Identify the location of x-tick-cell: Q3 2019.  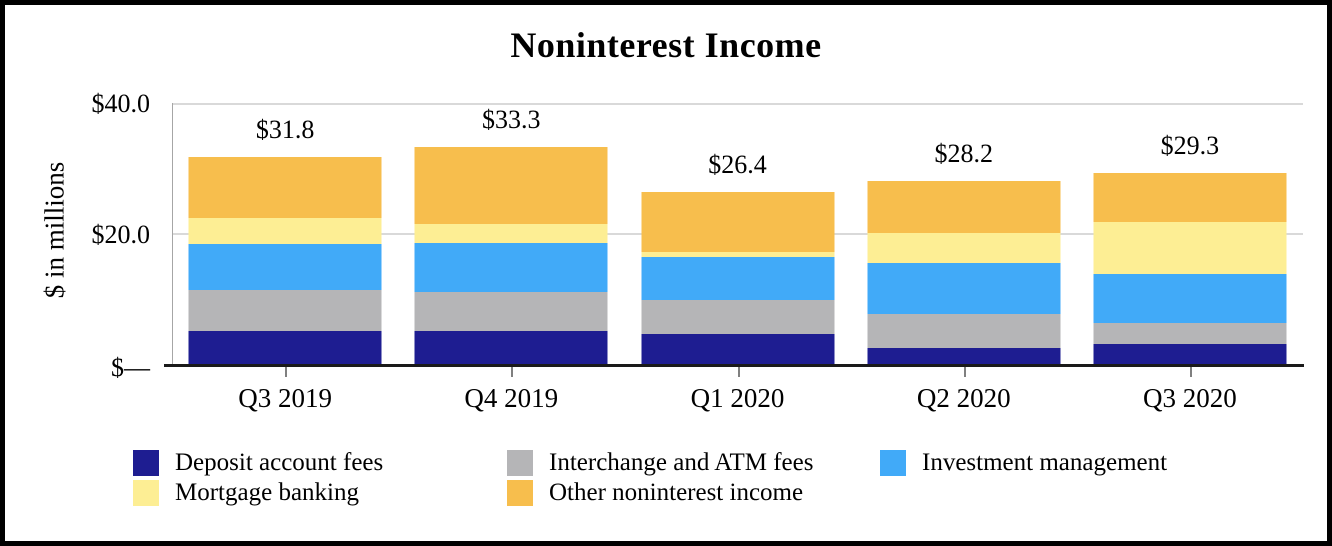
(285, 390).